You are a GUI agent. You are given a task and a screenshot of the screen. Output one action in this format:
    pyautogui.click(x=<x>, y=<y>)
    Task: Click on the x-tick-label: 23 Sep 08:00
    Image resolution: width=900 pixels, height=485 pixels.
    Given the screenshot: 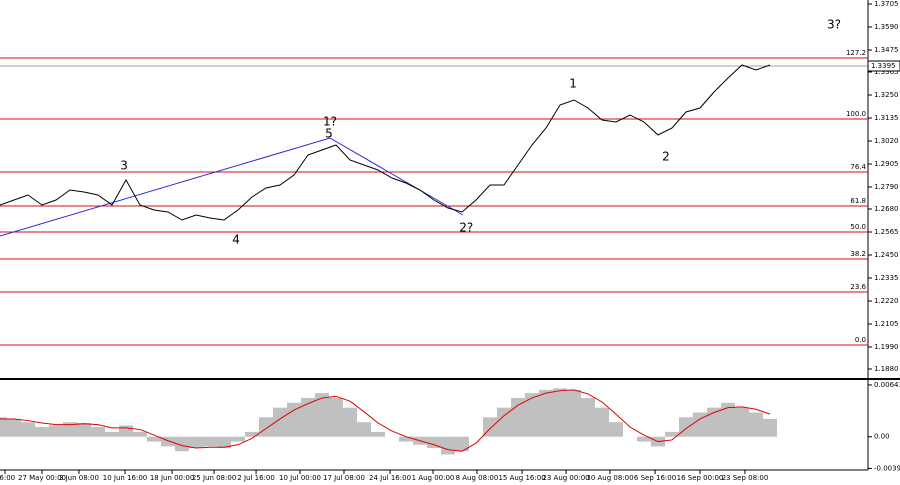 What is the action you would take?
    pyautogui.click(x=745, y=478)
    